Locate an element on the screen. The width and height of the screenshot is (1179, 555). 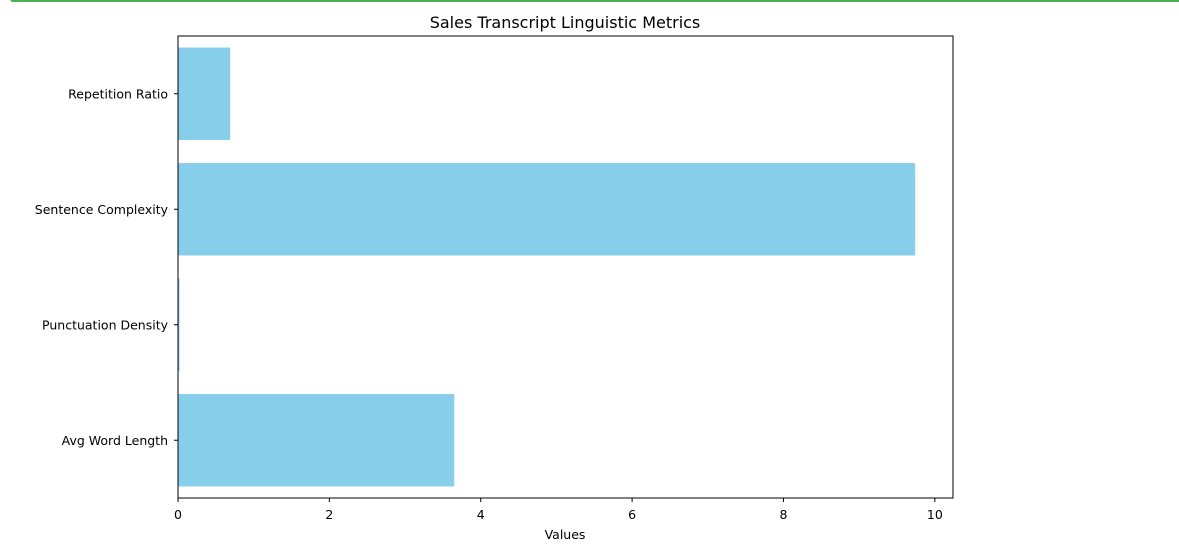
y-tick-label: Avg Word Length is located at coordinates (115, 440).